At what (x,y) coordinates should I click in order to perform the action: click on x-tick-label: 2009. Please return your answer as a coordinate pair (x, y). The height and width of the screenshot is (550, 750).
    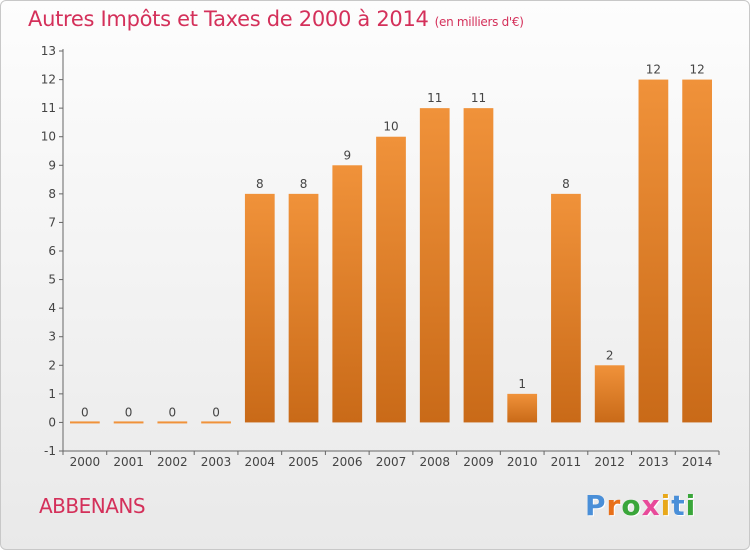
    Looking at the image, I should click on (478, 462).